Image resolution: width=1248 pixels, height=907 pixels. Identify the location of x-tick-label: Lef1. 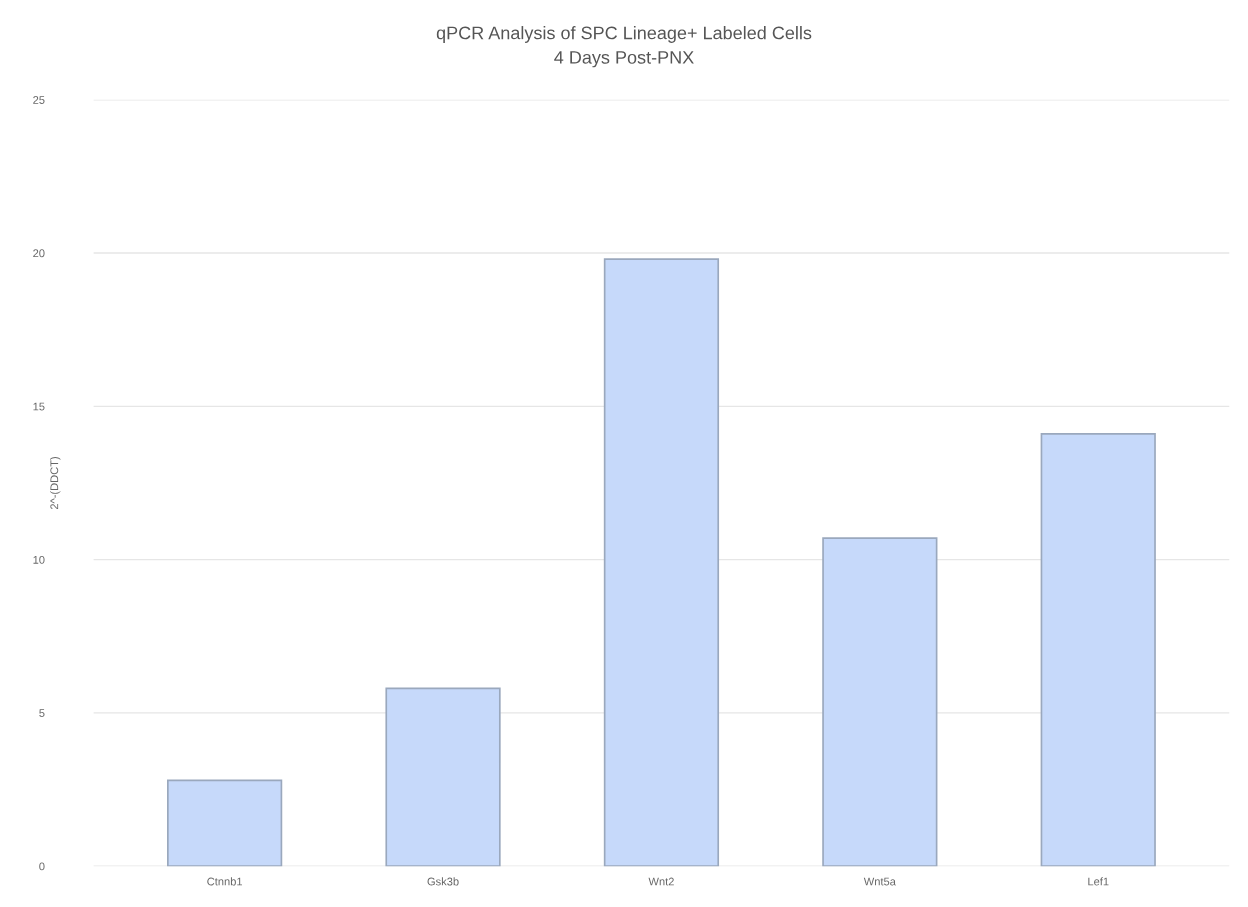
(1098, 881).